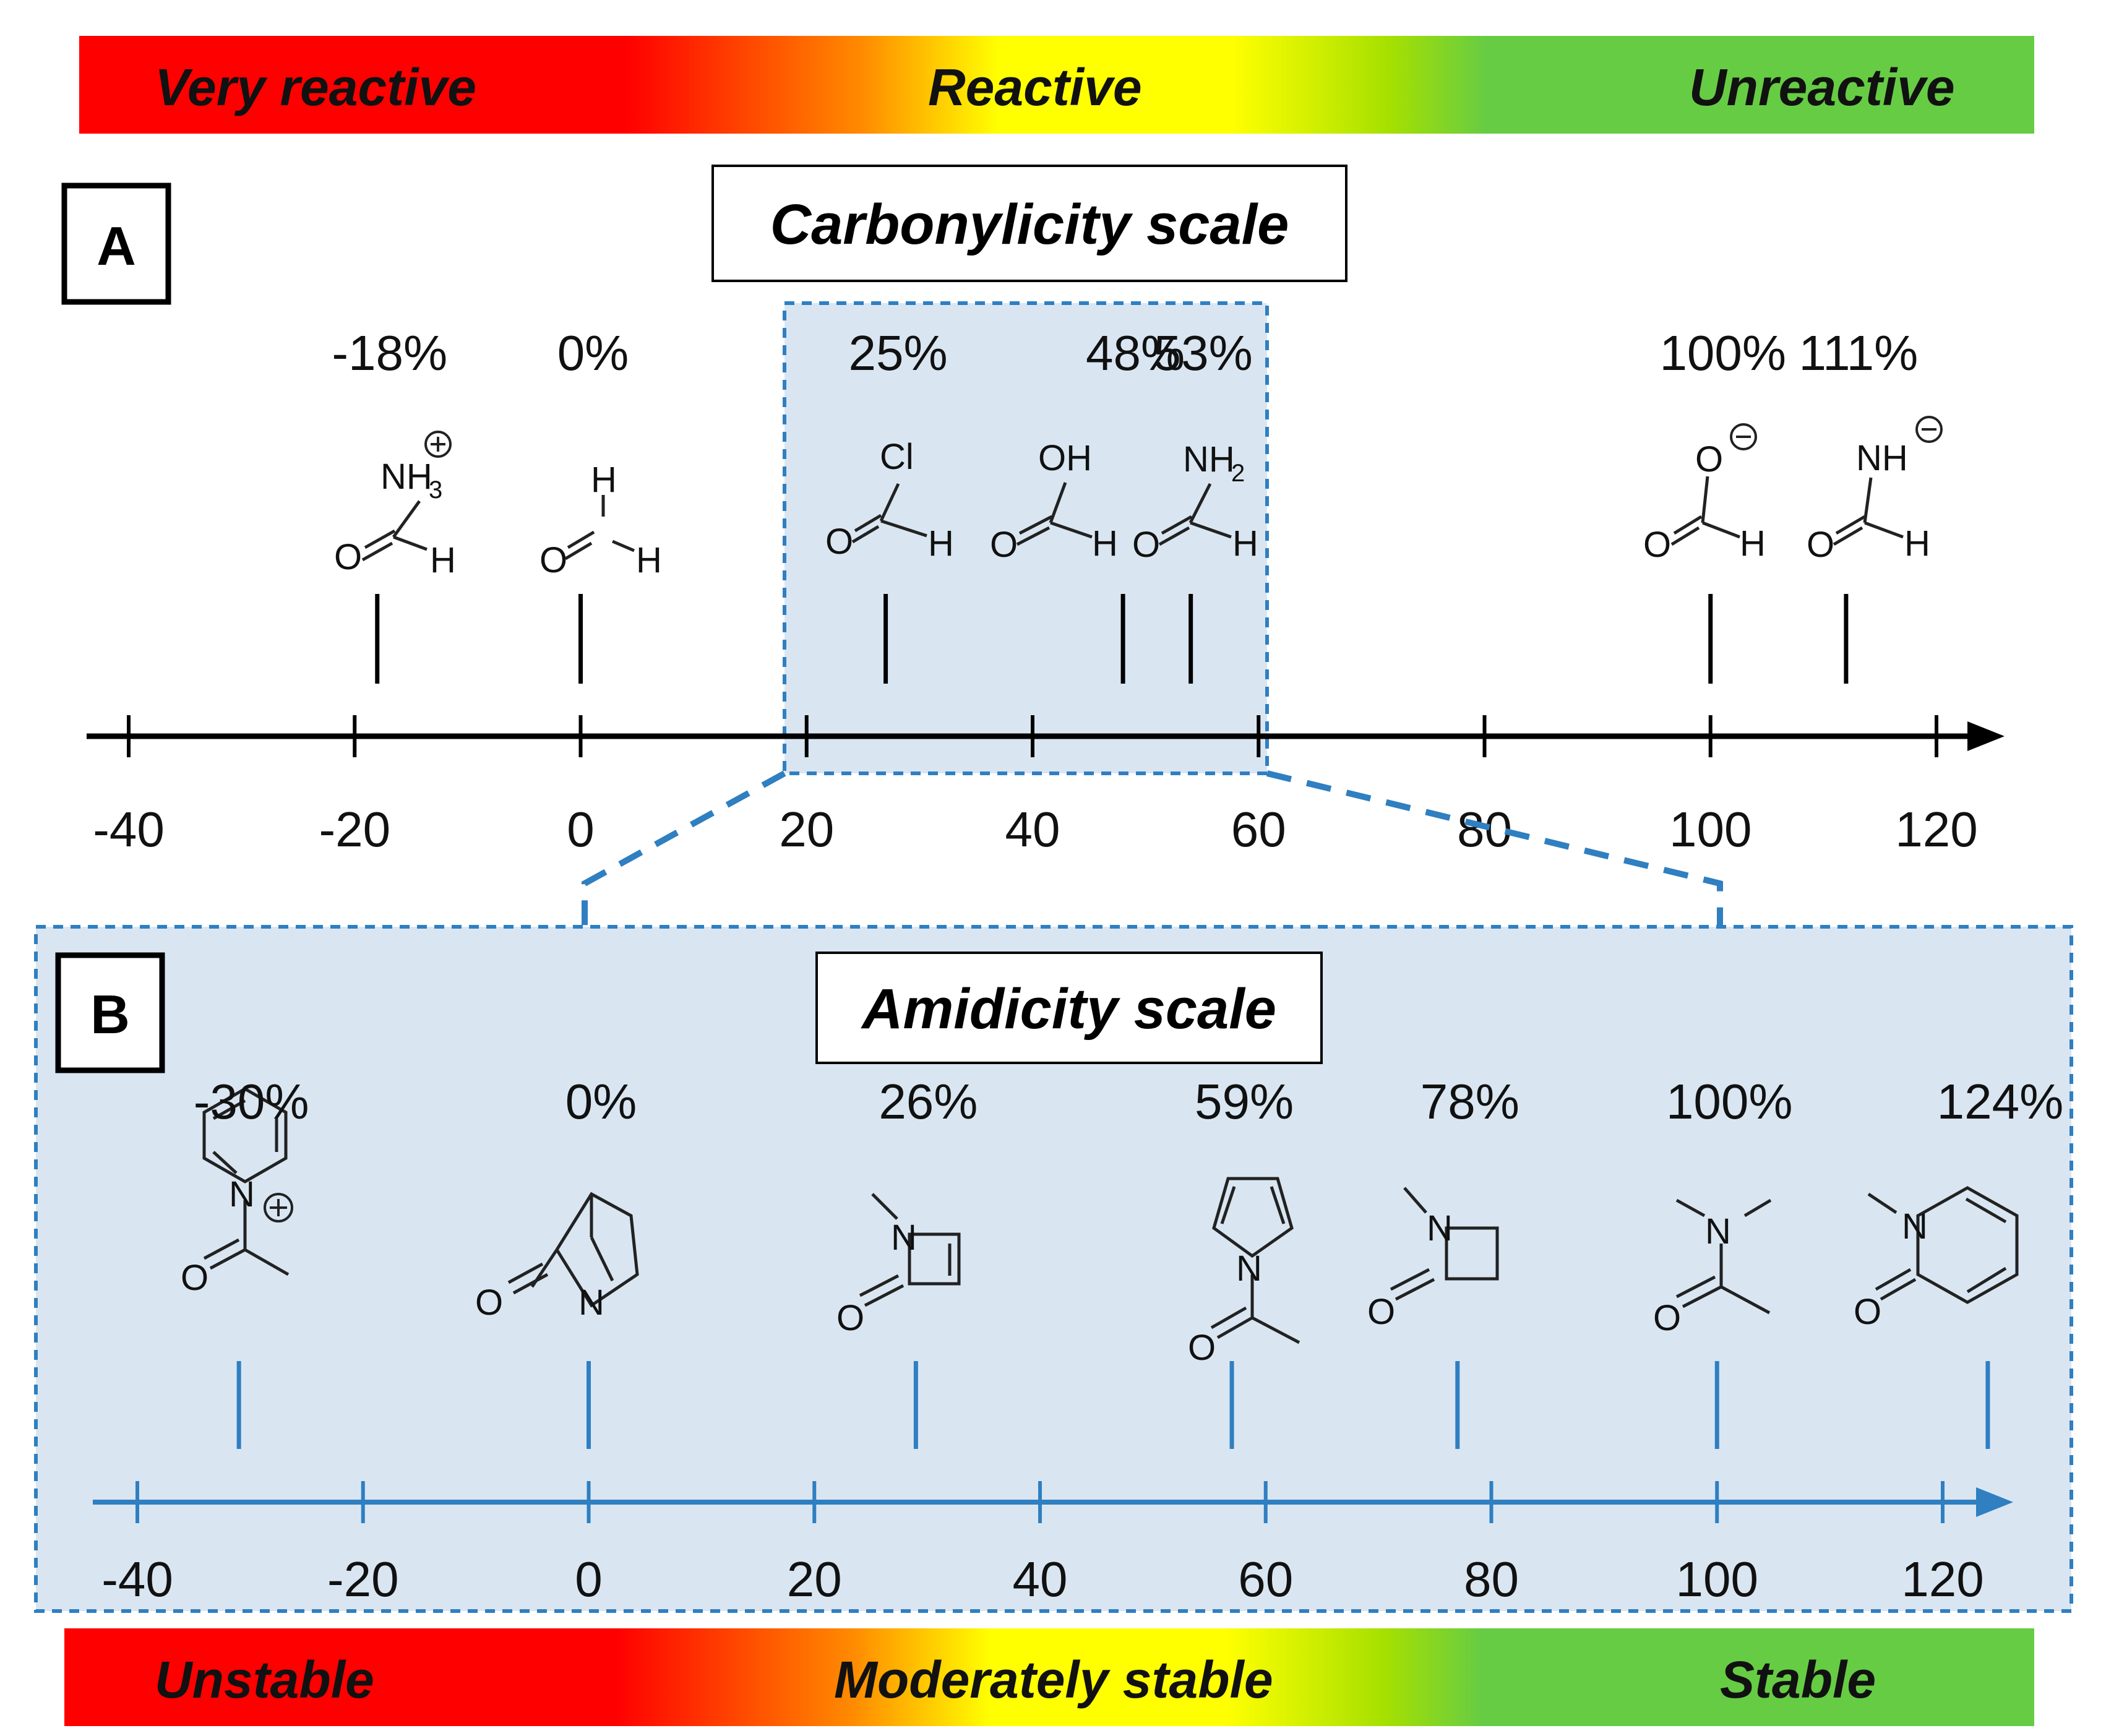  I want to click on stability-bar: Unstable Moderately stable Stable, so click(1049, 1677).